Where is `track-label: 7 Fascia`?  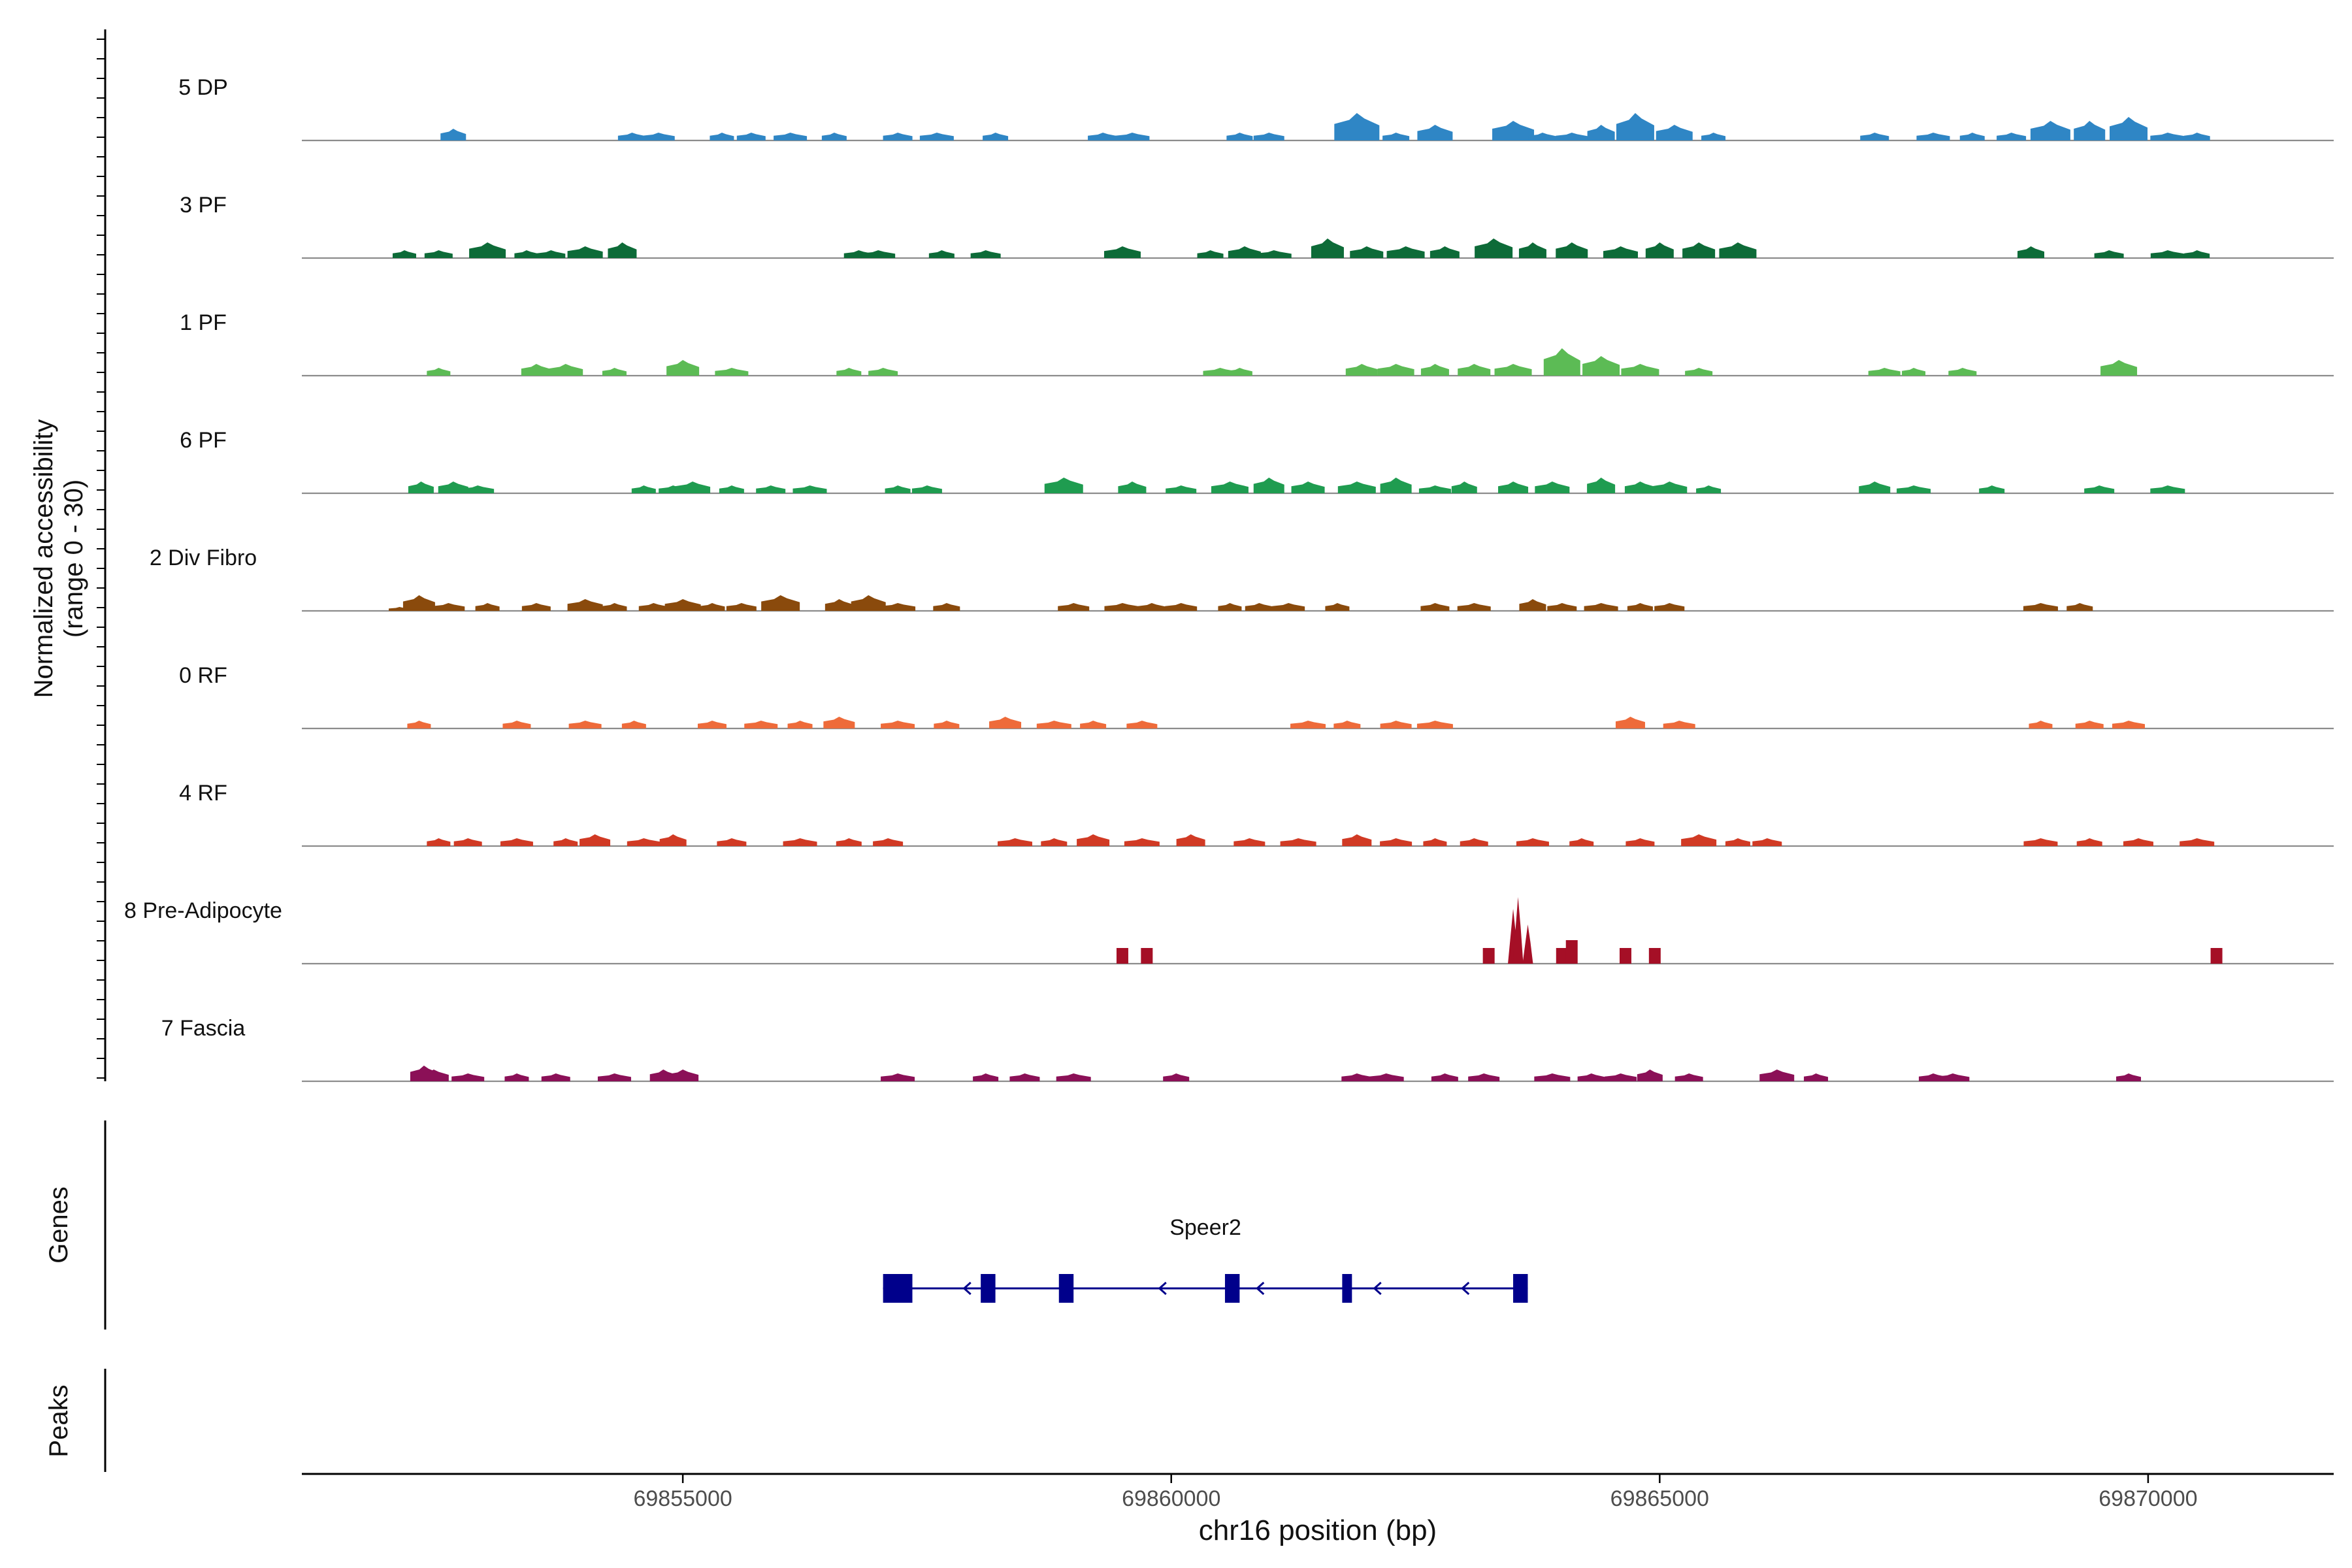 track-label: 7 Fascia is located at coordinates (203, 1028).